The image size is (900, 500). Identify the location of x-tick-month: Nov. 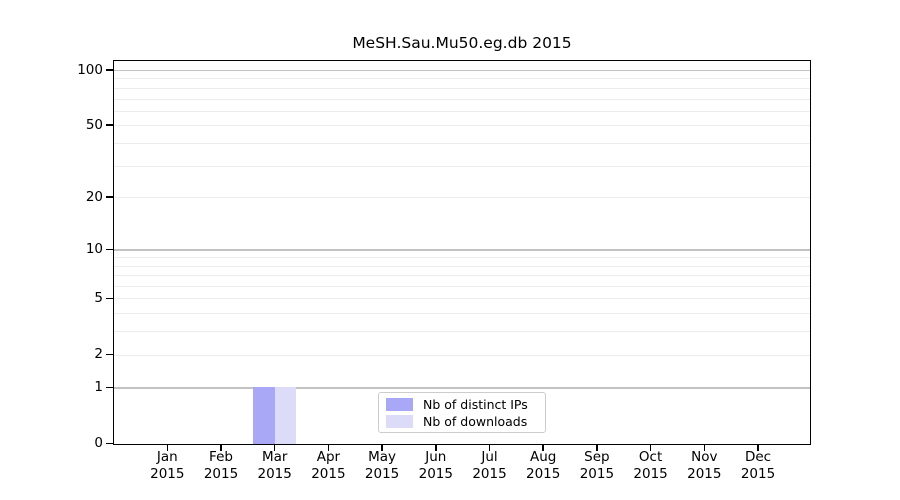
(704, 457).